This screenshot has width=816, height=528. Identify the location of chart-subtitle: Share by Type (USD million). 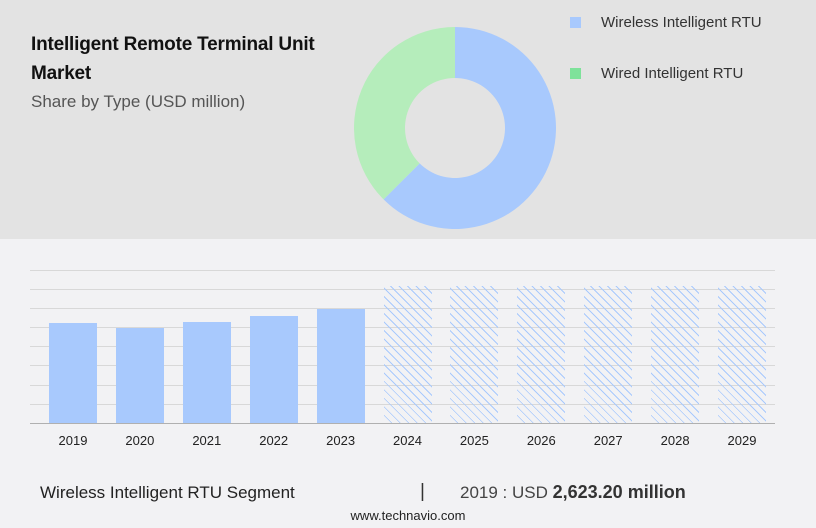
(138, 101).